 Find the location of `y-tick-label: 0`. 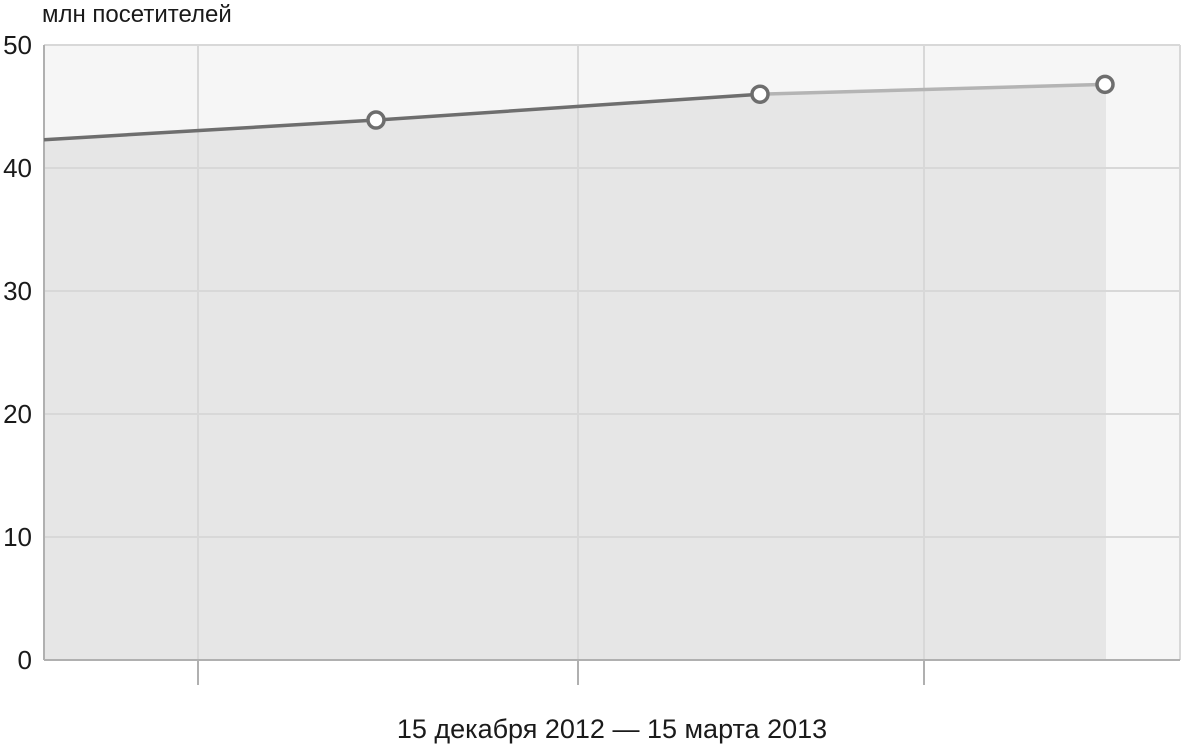

y-tick-label: 0 is located at coordinates (25, 660).